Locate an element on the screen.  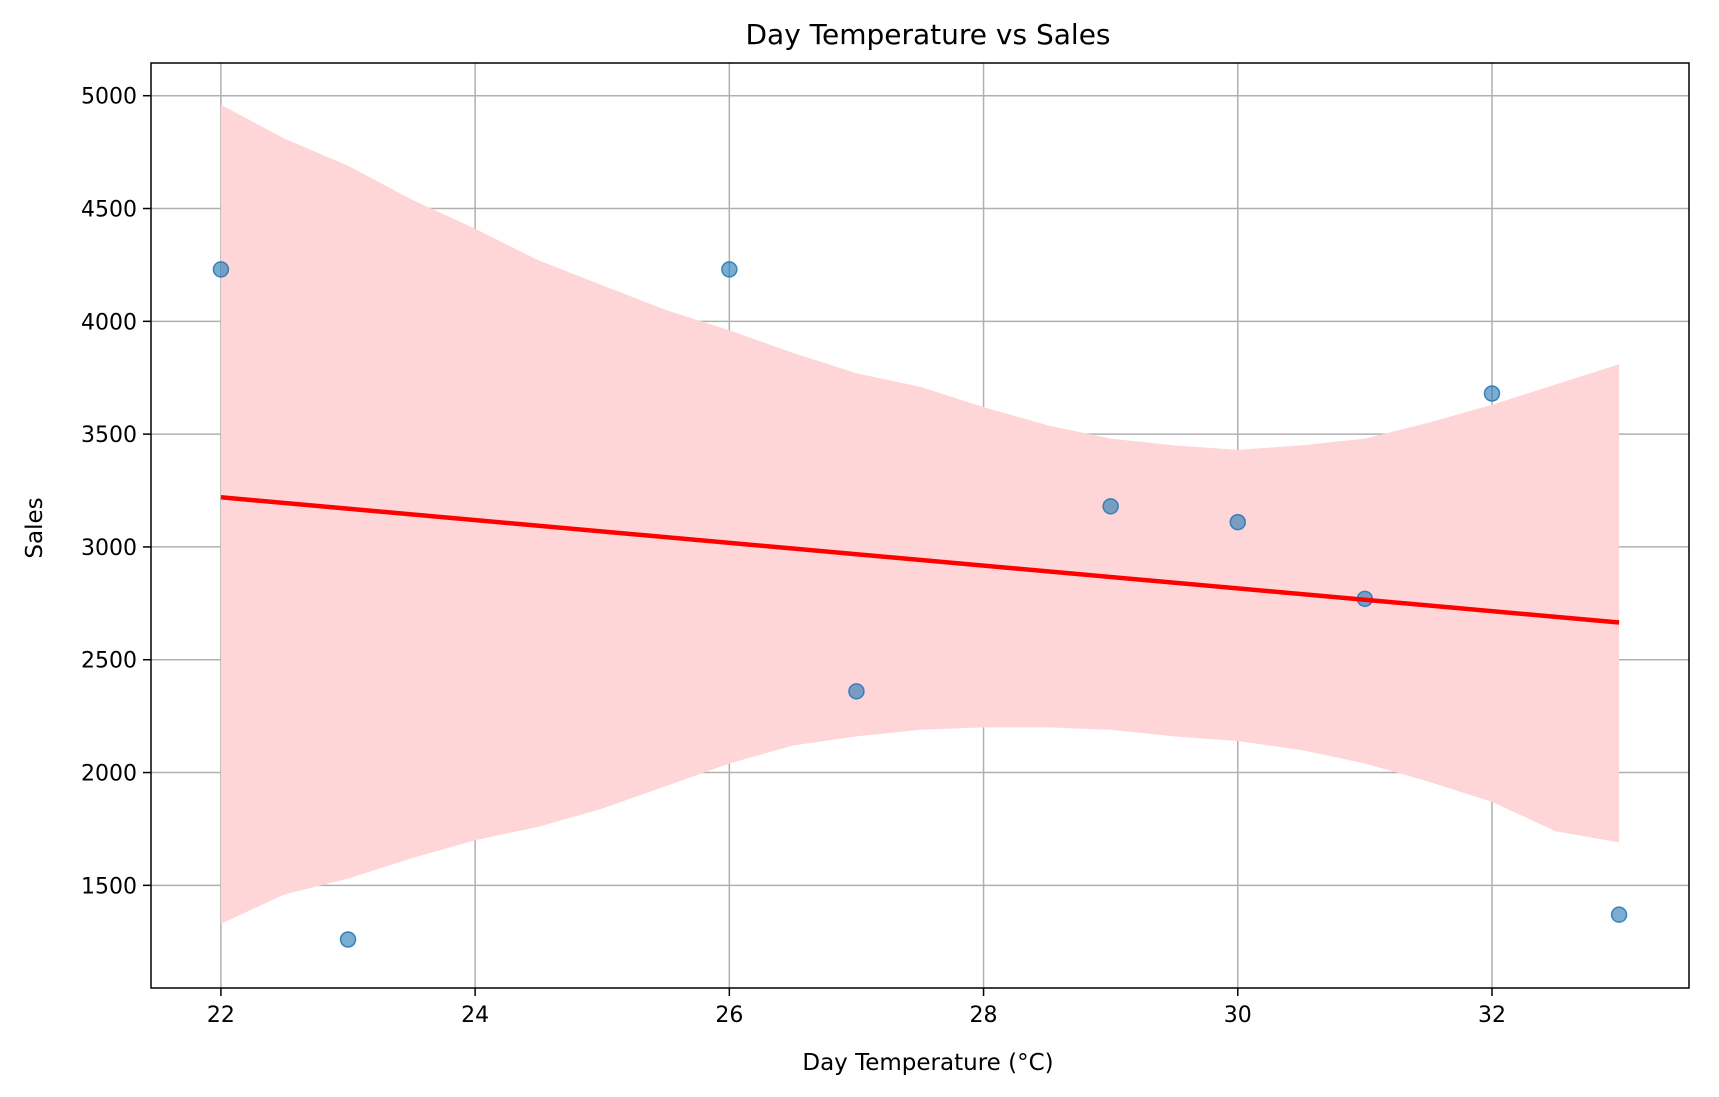
y-axis-label: Sales is located at coordinates (35, 527).